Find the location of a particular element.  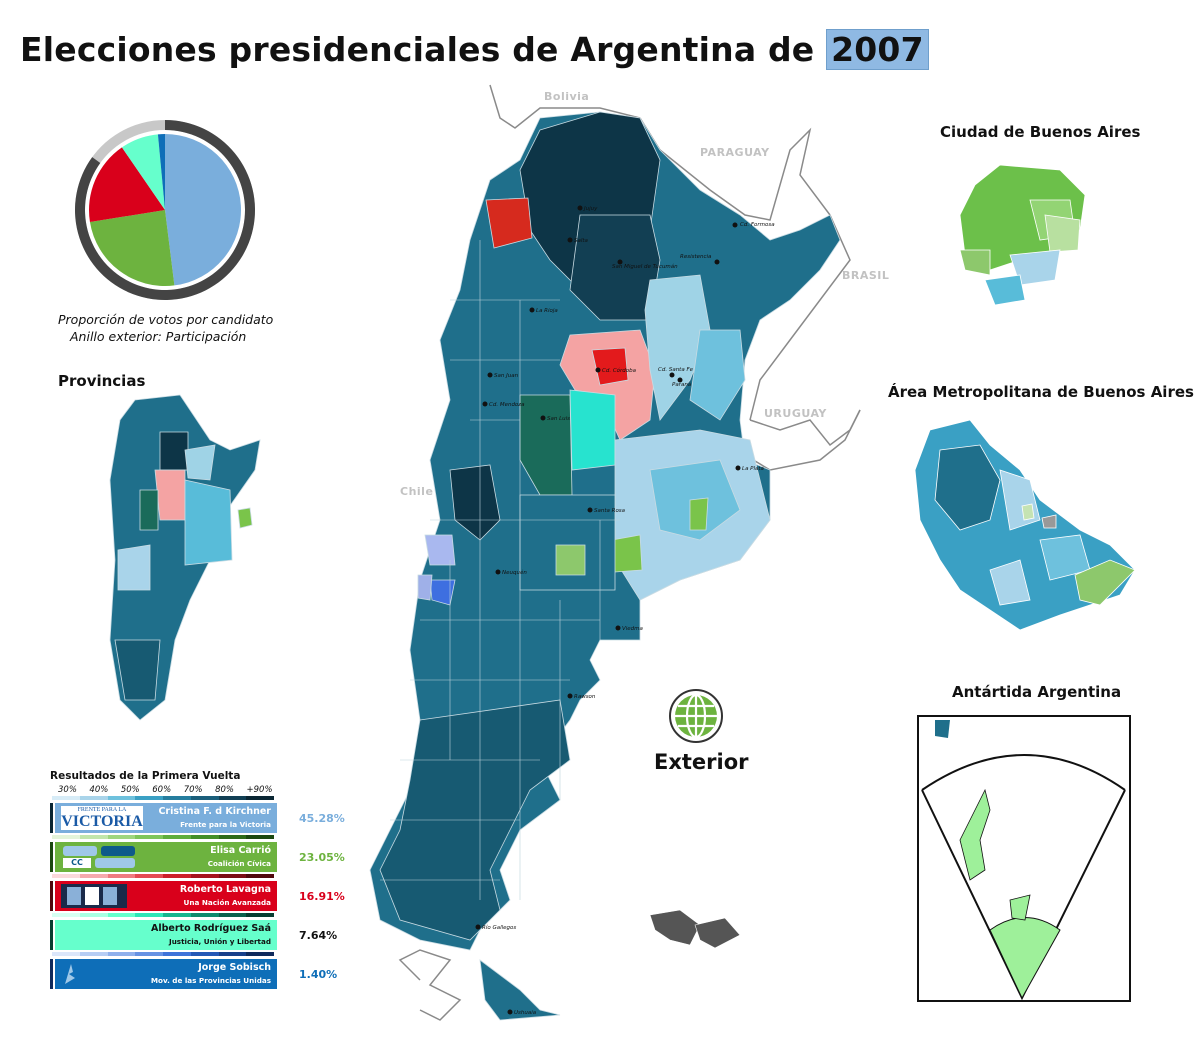

results-scale: 30% 40% 50% 60% 70% 80% +90% is located at coordinates (168, 790).